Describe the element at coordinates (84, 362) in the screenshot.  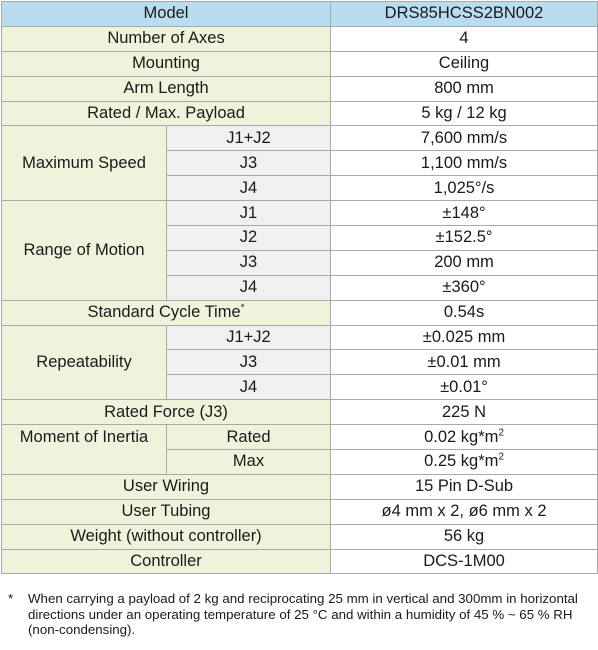
I see `repeat-label: Repeatability` at that location.